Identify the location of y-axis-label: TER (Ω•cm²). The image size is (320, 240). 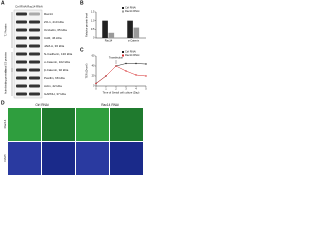
(87, 70).